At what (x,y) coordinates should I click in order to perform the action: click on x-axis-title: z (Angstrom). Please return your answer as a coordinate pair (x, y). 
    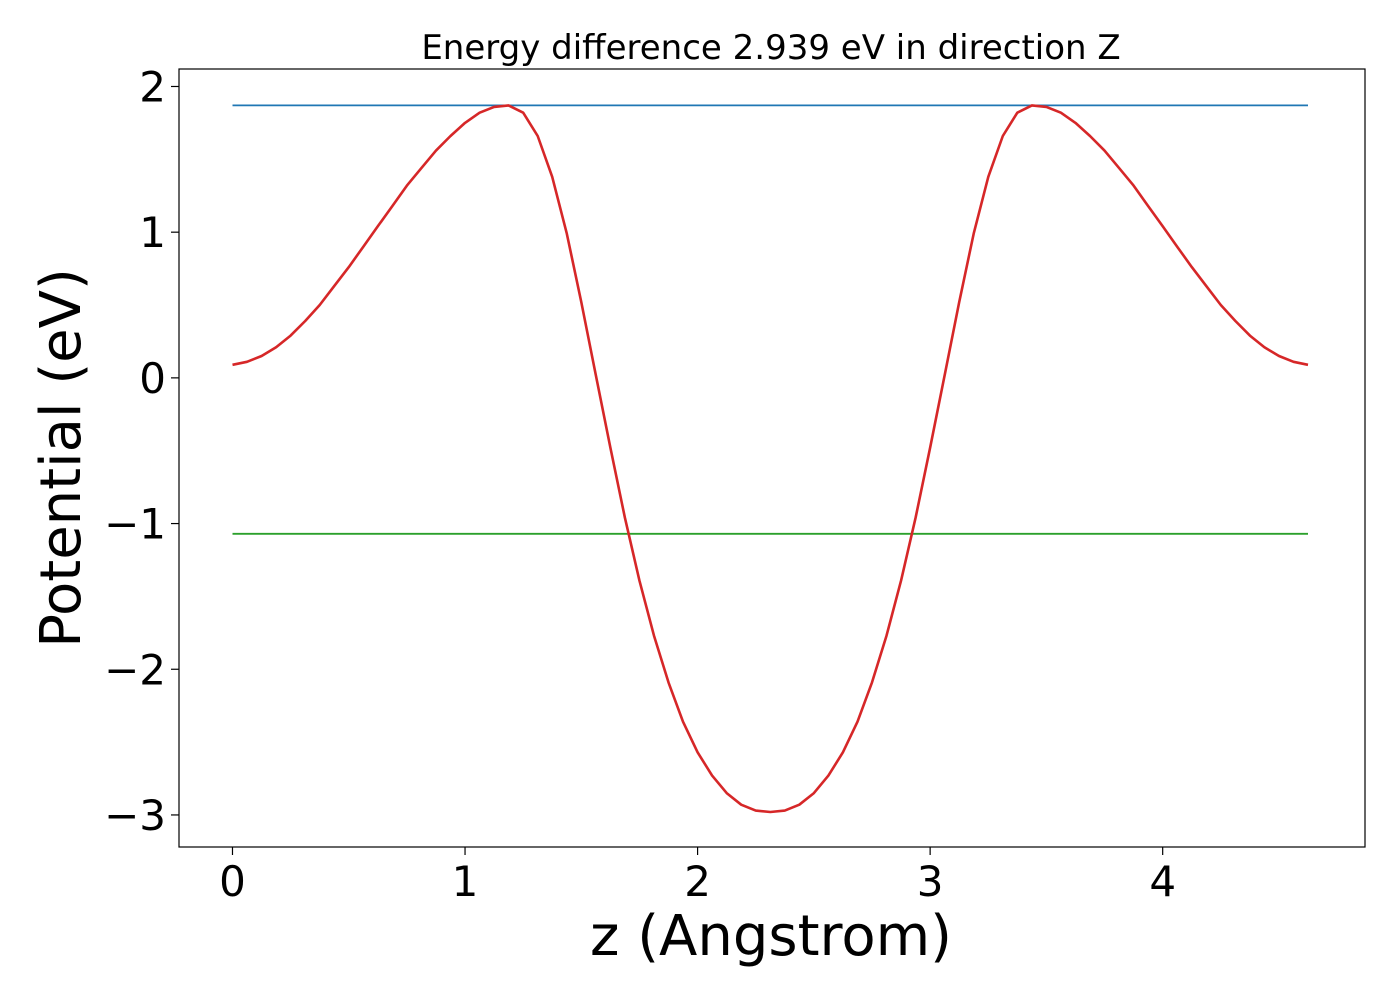
    Looking at the image, I should click on (771, 936).